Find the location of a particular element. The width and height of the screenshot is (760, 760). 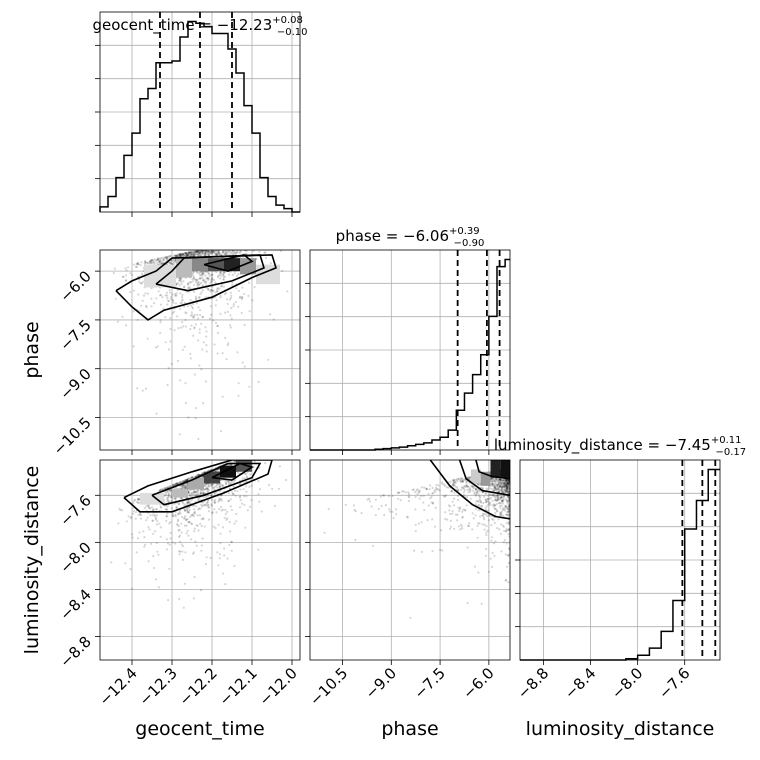

title-luminosity-distance-plus: +0.11 is located at coordinates (726, 440).